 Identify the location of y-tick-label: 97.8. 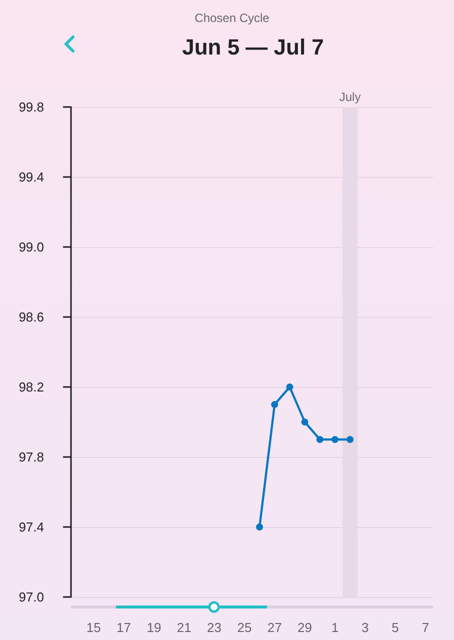
(31, 457).